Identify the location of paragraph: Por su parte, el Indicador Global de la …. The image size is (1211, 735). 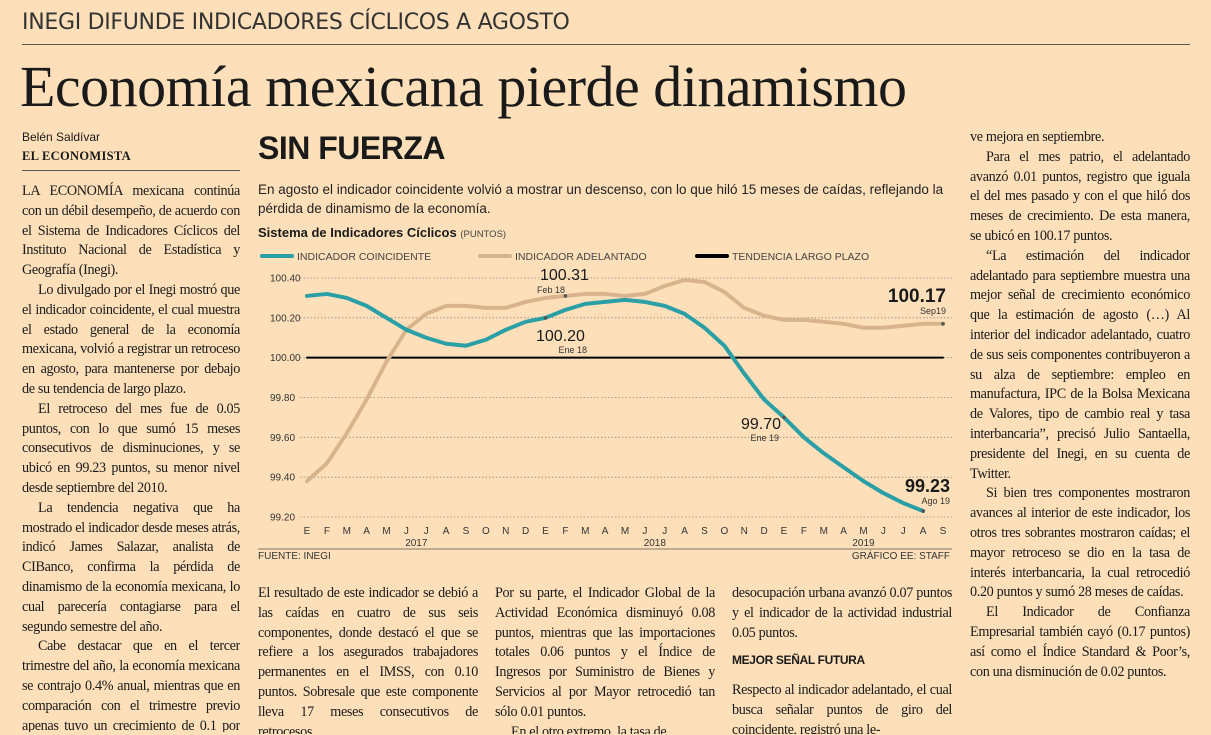
(605, 652).